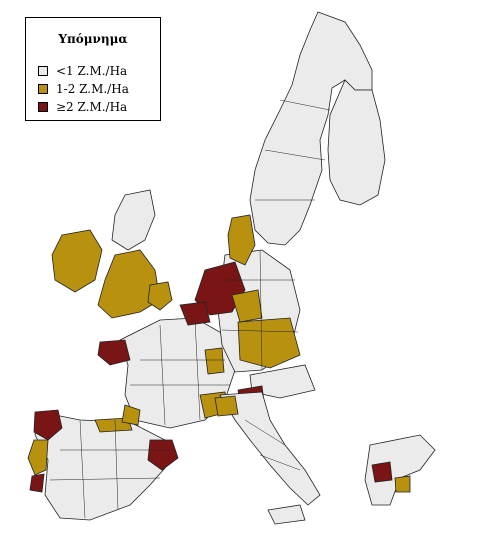 The height and width of the screenshot is (549, 498). I want to click on region-catalonia, so click(163, 455).